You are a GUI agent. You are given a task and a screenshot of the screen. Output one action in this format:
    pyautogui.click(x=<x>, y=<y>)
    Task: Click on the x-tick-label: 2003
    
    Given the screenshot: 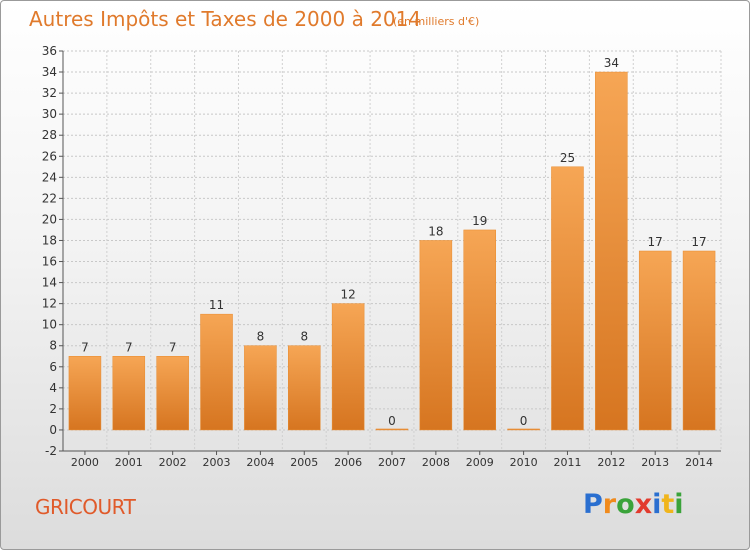 What is the action you would take?
    pyautogui.click(x=217, y=462)
    